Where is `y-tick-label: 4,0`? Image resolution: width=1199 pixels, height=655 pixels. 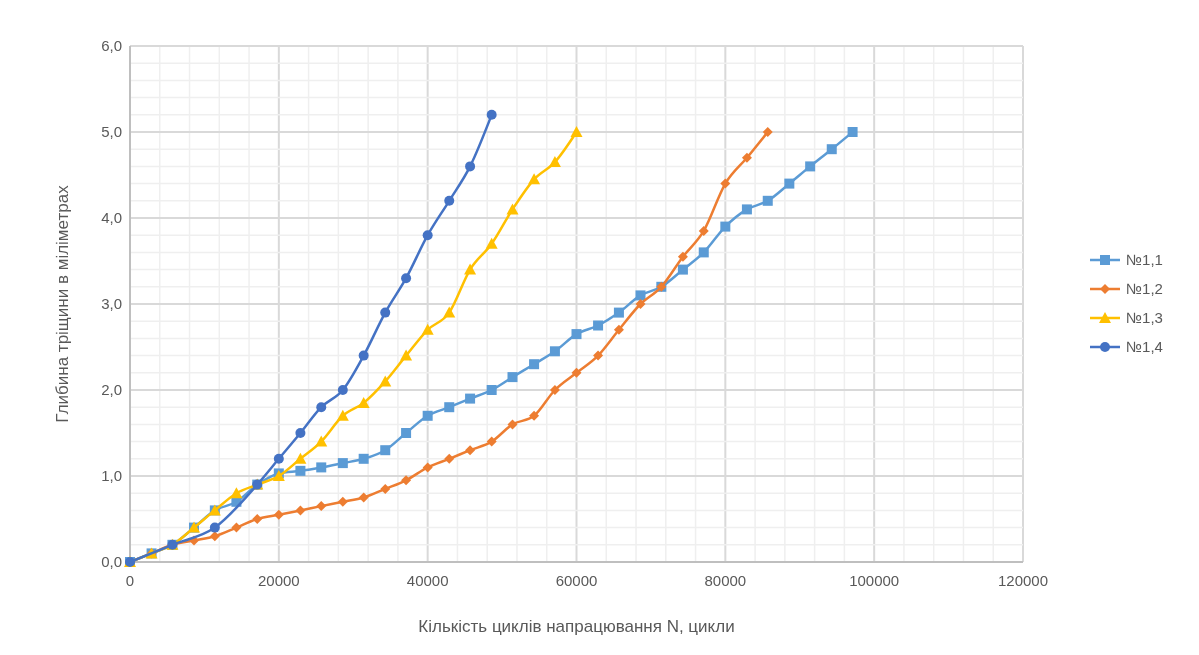 y-tick-label: 4,0 is located at coordinates (111, 217).